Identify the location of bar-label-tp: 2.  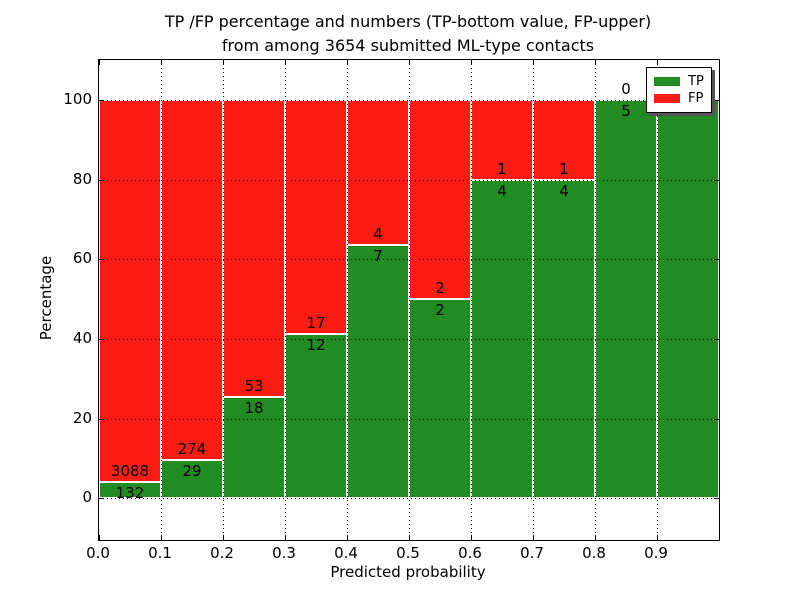
(440, 310).